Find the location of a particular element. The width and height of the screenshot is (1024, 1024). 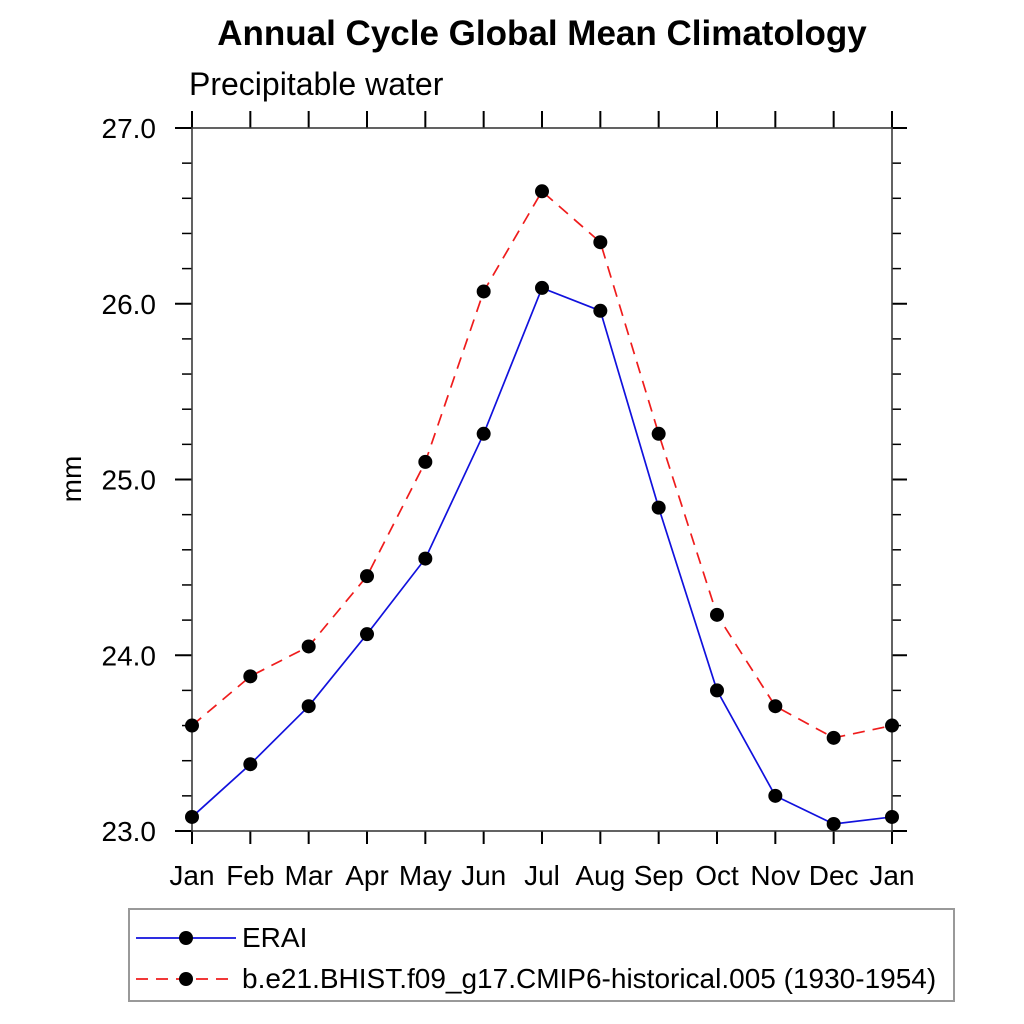

legend-line-sample-cmip6 is located at coordinates (186, 978).